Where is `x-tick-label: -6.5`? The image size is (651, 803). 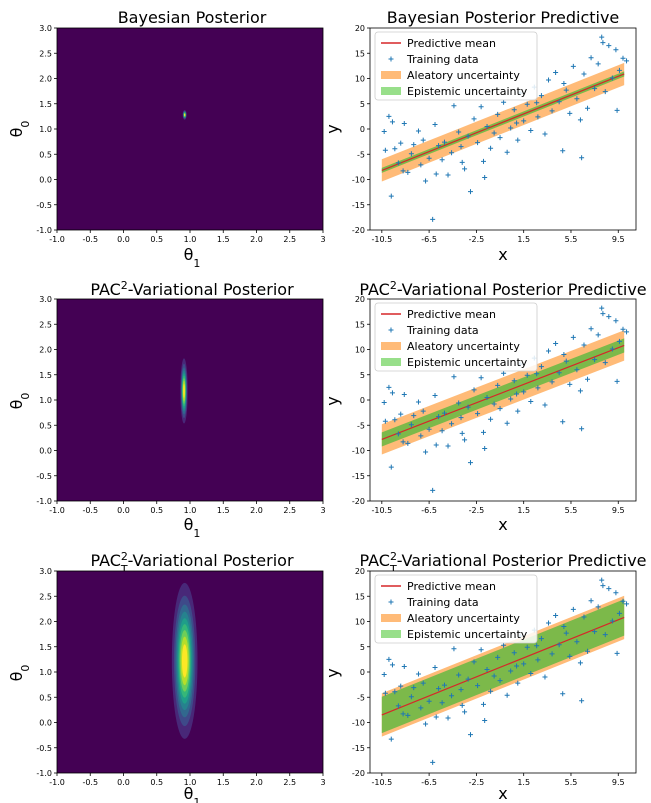
x-tick-label: -6.5 is located at coordinates (429, 782).